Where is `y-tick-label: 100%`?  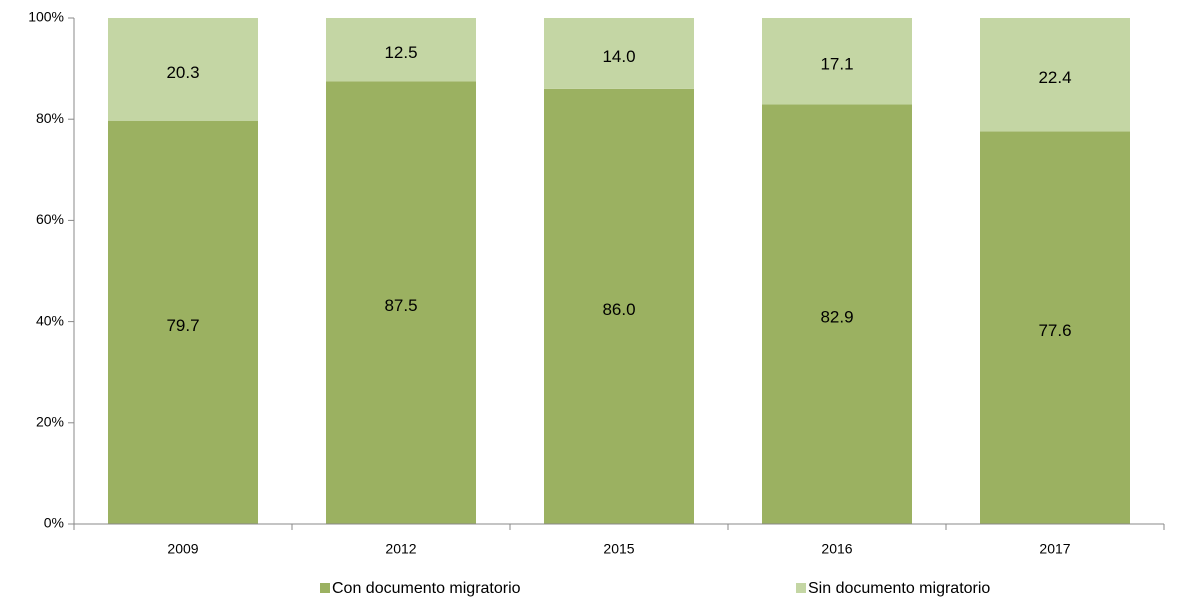
y-tick-label: 100% is located at coordinates (46, 17).